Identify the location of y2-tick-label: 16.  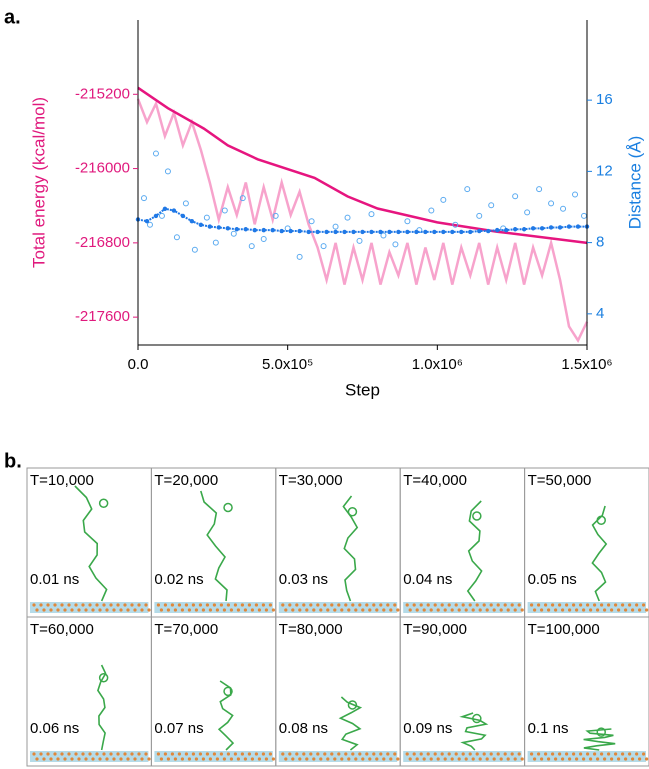
(604, 99).